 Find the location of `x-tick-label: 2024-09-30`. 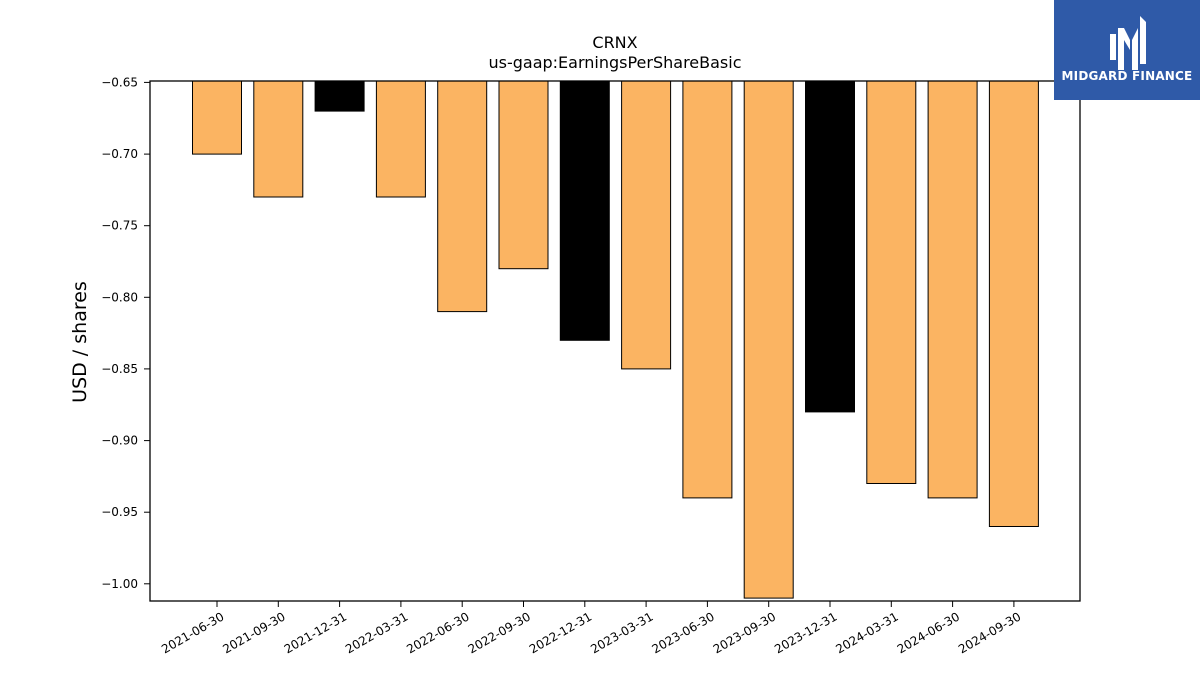

x-tick-label: 2024-09-30 is located at coordinates (989, 632).